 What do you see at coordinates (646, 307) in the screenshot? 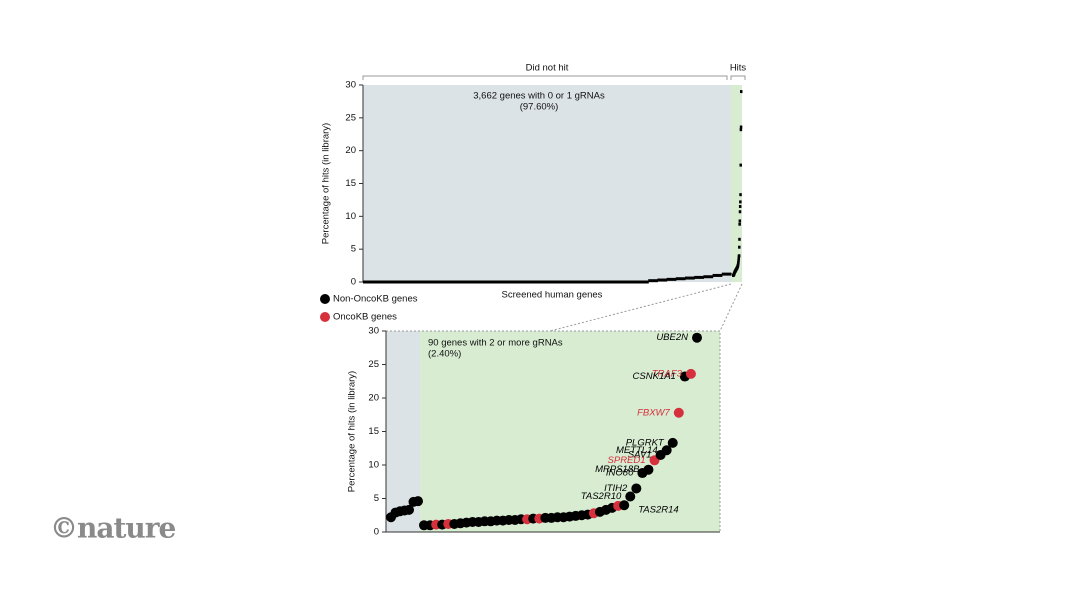
I see `zoom-line` at bounding box center [646, 307].